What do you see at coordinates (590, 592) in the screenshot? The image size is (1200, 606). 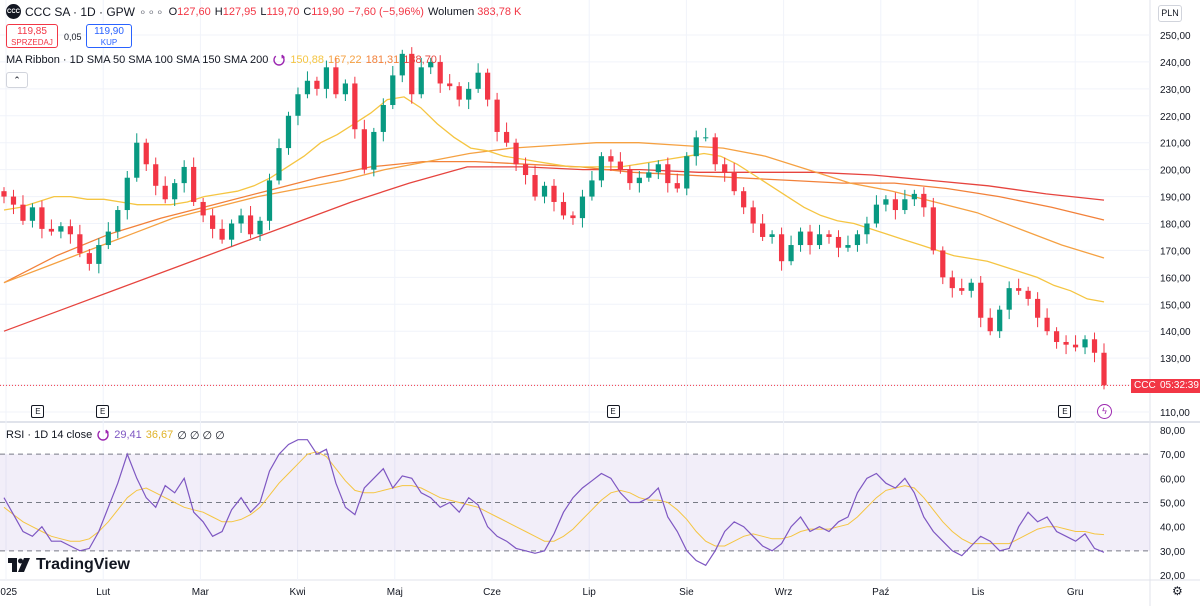 I see `time-tick-label: Lip` at bounding box center [590, 592].